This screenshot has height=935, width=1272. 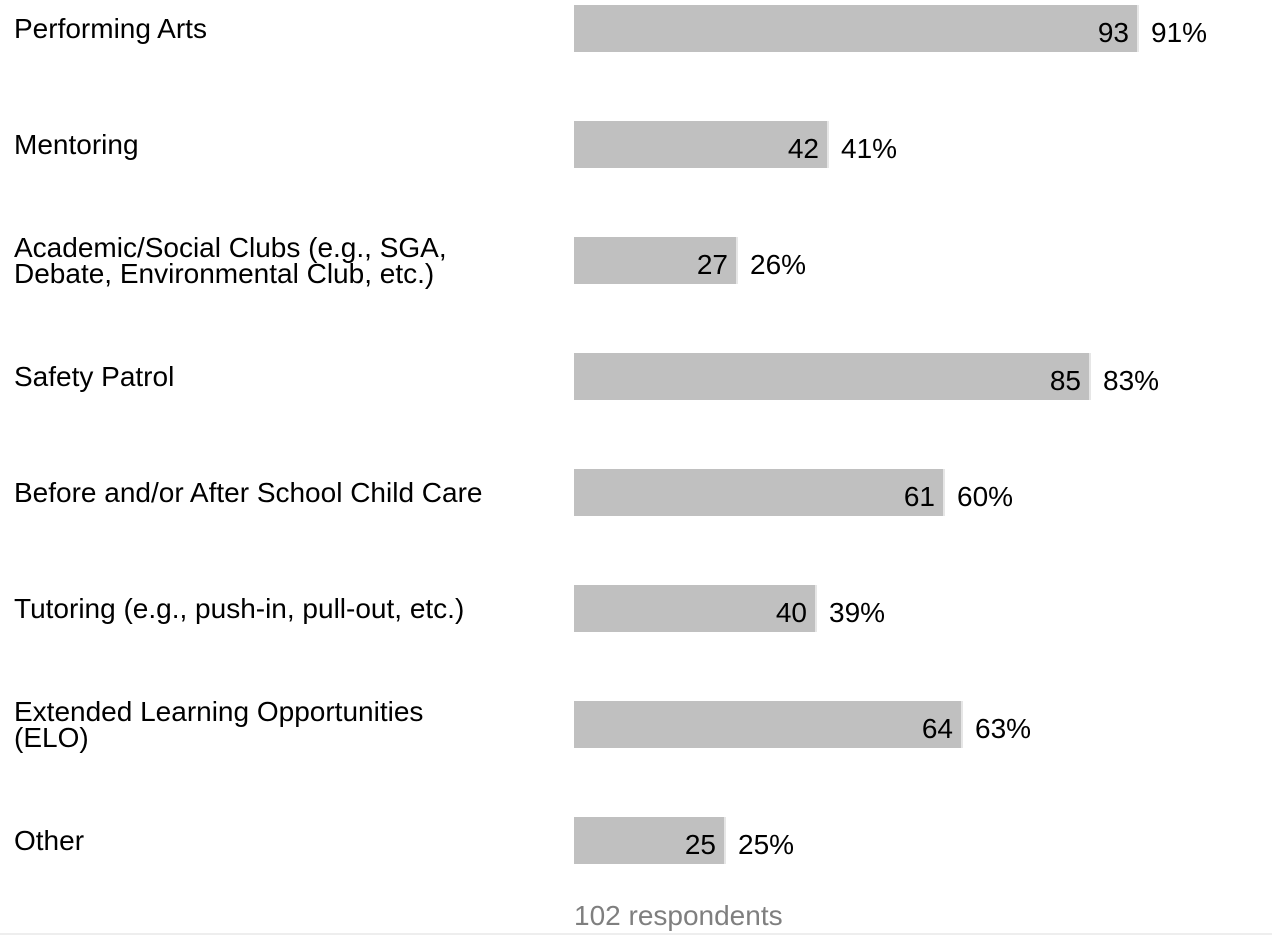 What do you see at coordinates (76, 144) in the screenshot?
I see `category-label: Mentoring` at bounding box center [76, 144].